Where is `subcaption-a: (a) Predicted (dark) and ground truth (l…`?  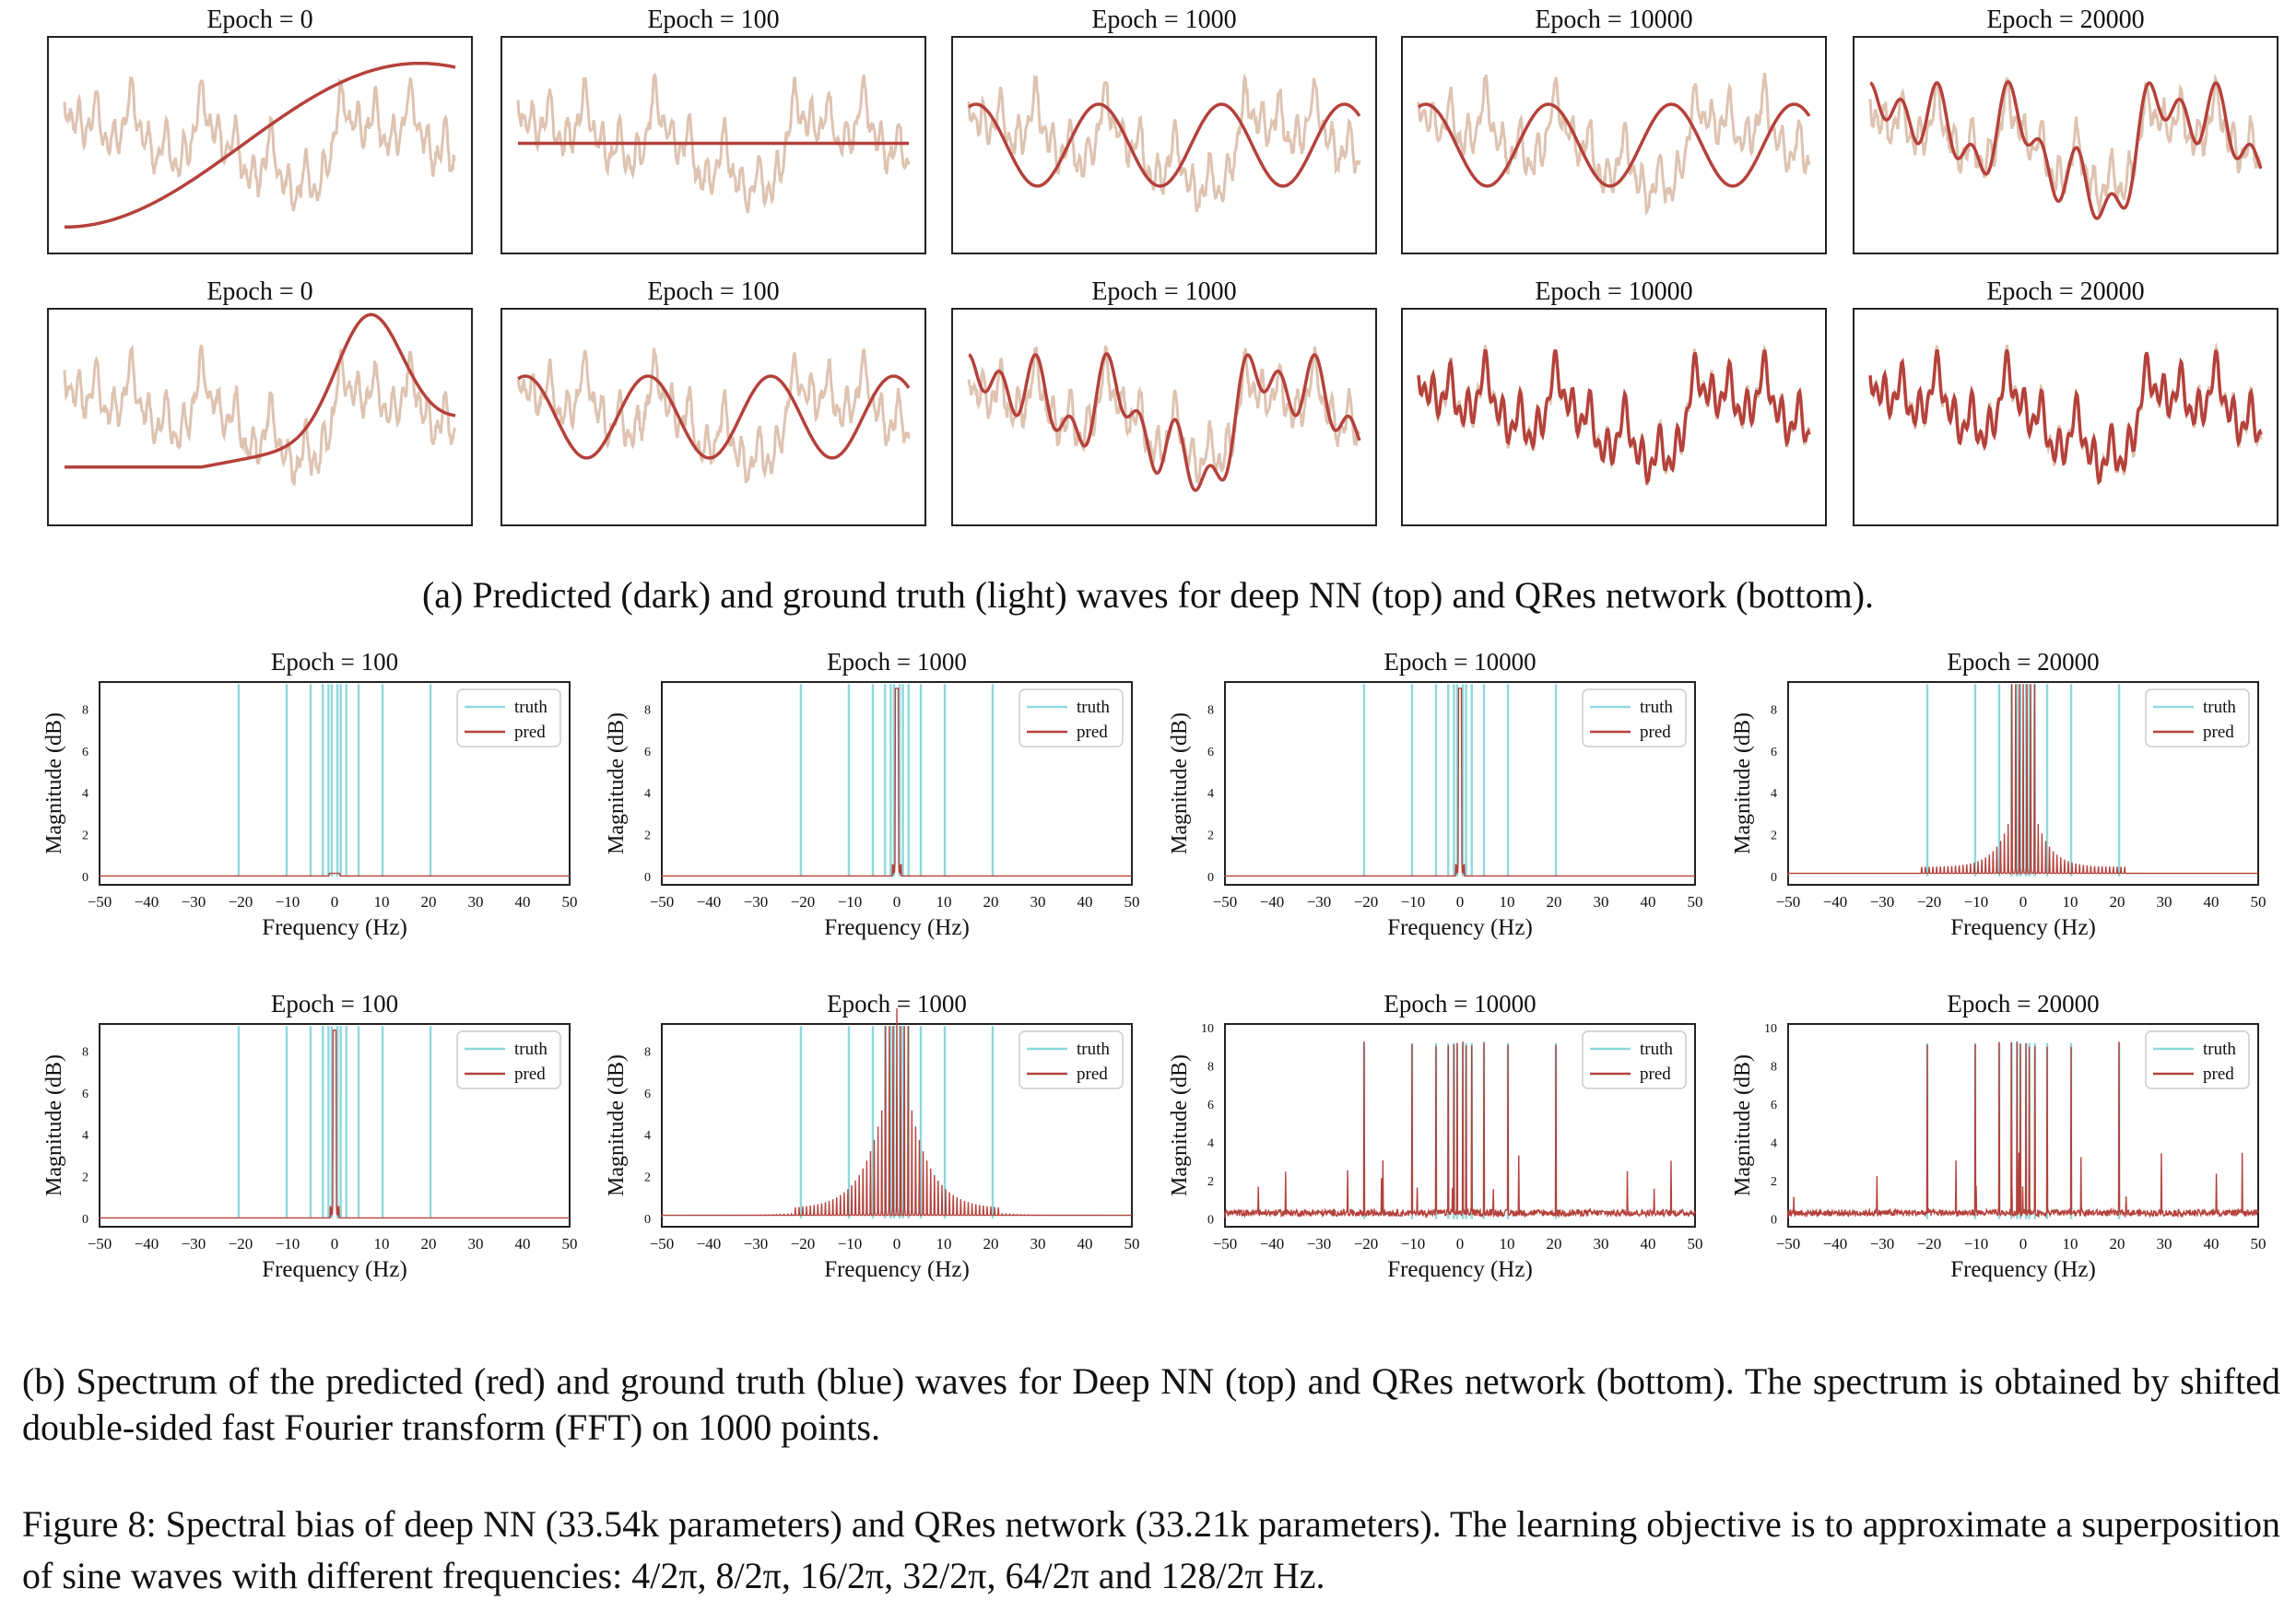
subcaption-a: (a) Predicted (dark) and ground truth (l… is located at coordinates (1148, 595).